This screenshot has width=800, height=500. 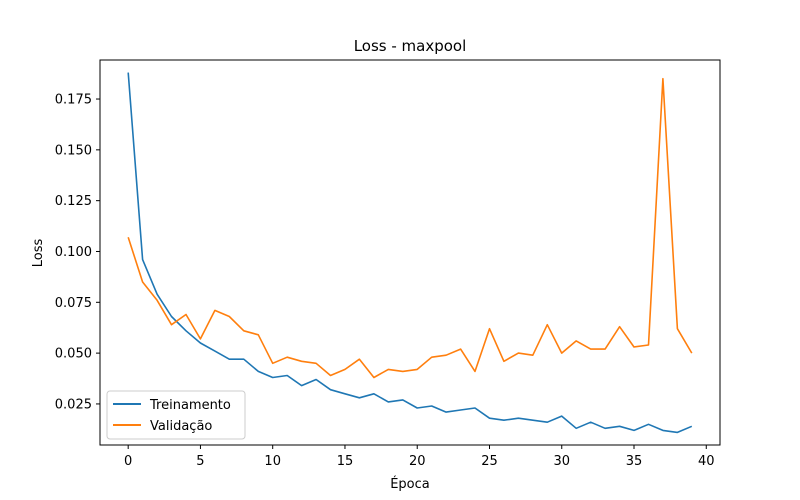 I want to click on legend-box, so click(x=176, y=415).